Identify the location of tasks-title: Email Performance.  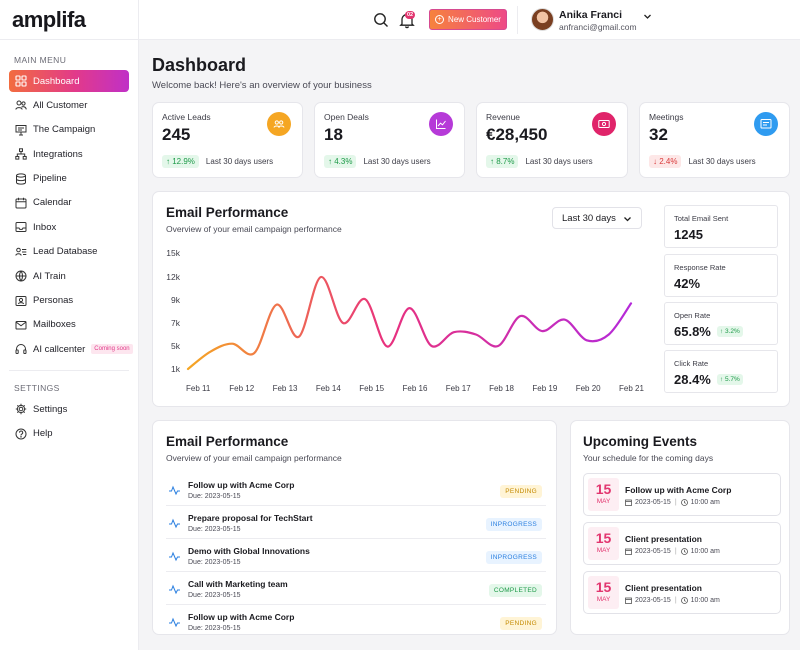
(227, 441).